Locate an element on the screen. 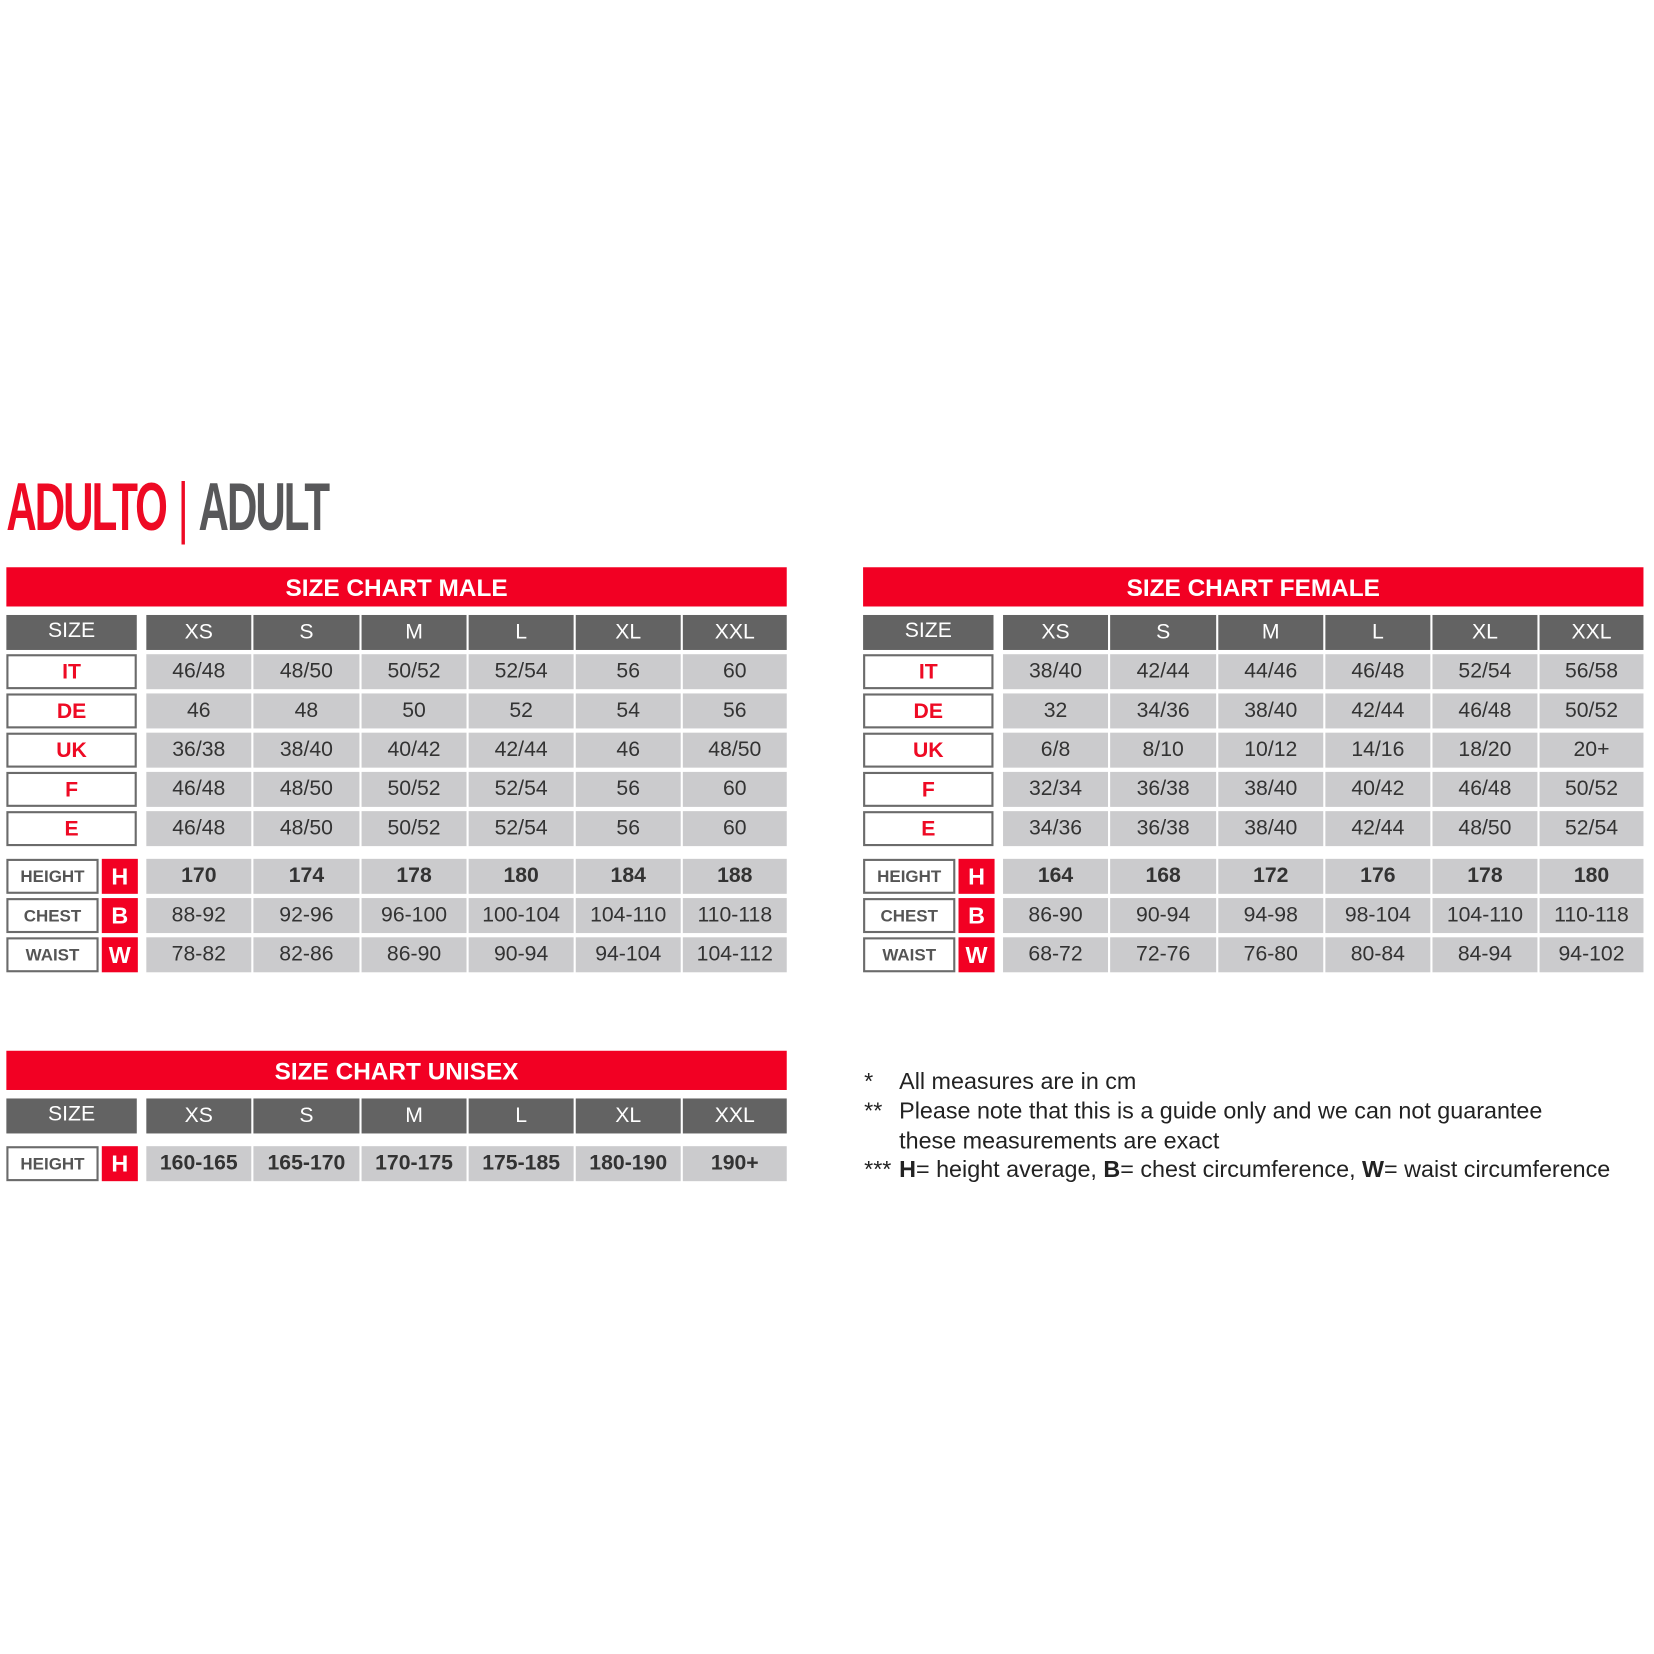 This screenshot has width=1654, height=1654. conversion-row-f: F 32/34 36/38 38/40 40/42 46/48 50/52 is located at coordinates (1253, 789).